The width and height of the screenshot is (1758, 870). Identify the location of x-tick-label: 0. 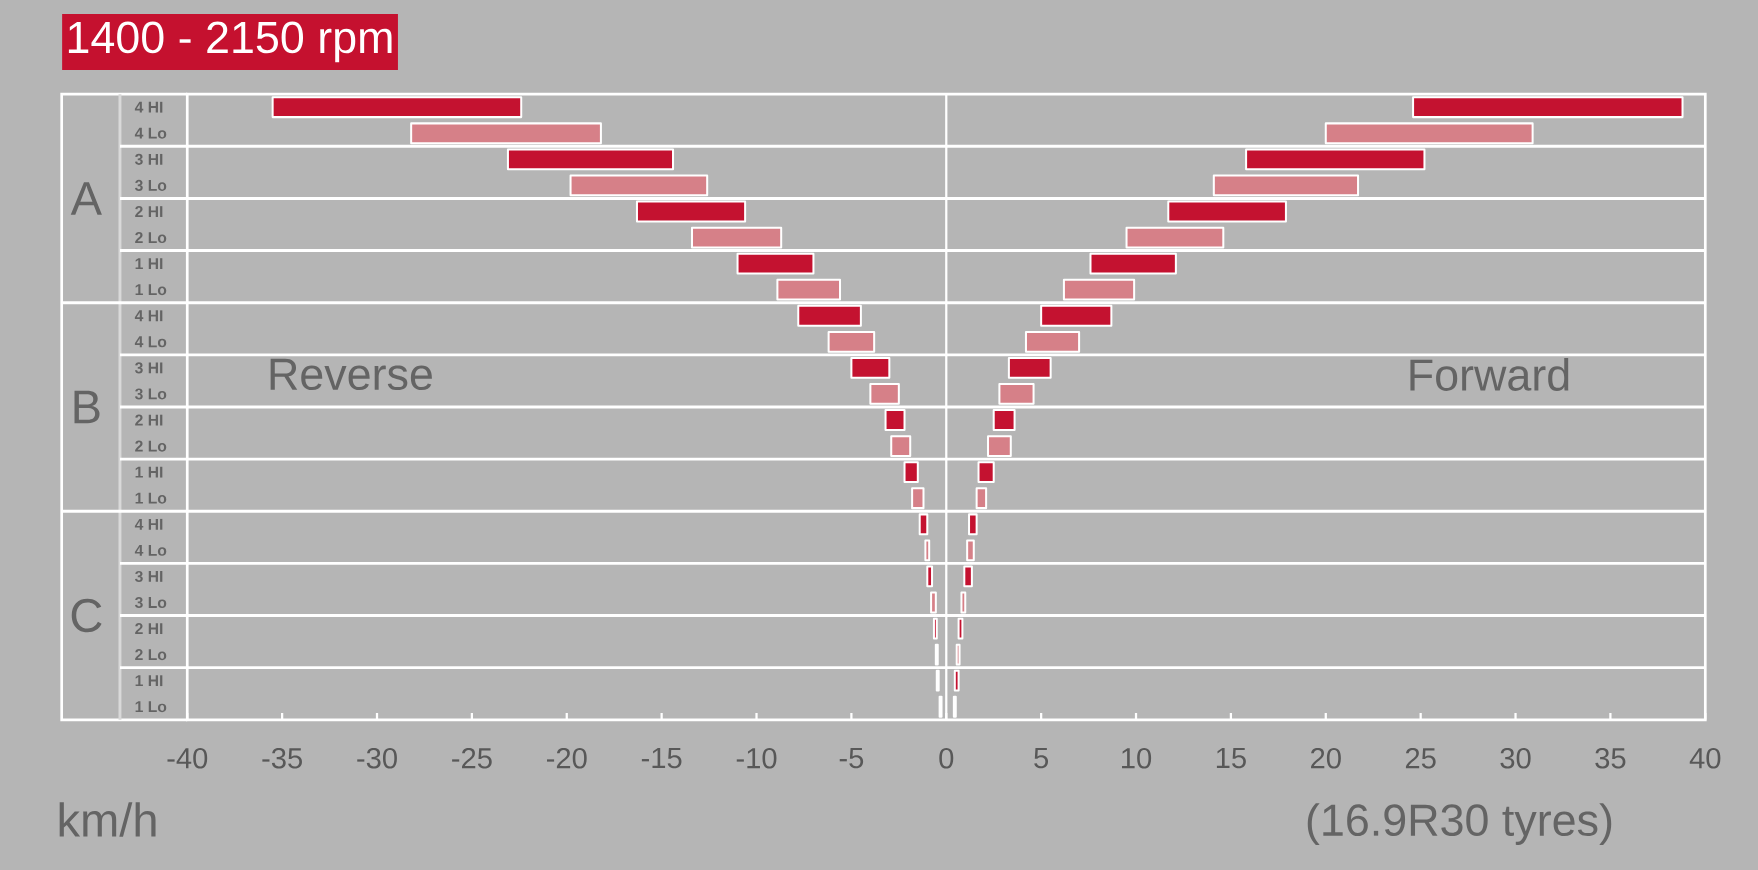
(946, 758).